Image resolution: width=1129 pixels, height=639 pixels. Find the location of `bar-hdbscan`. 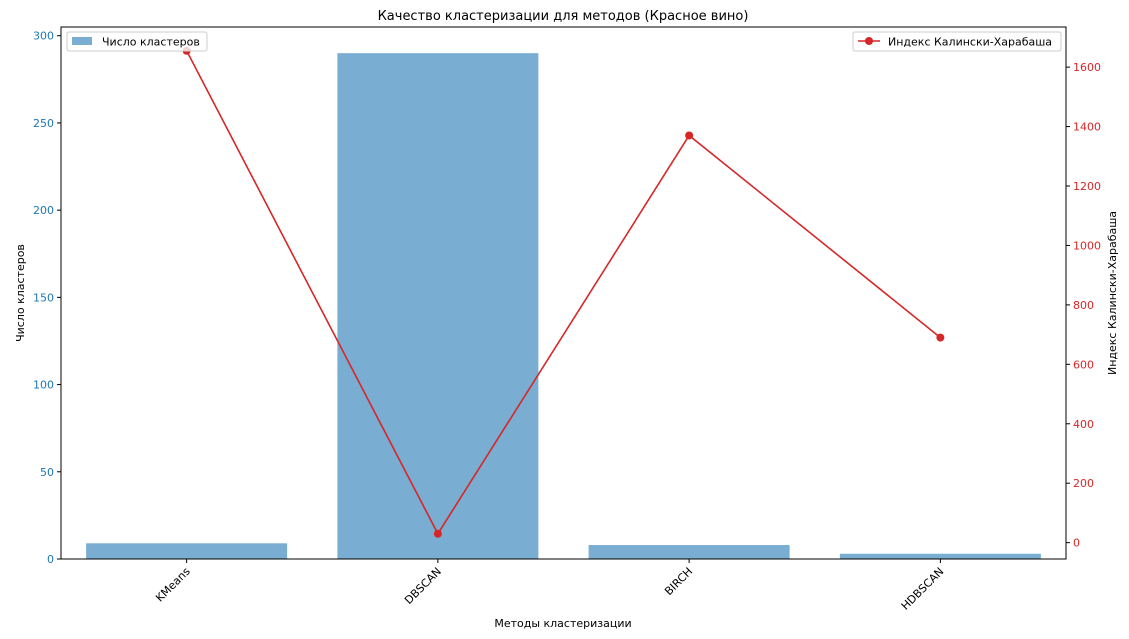

bar-hdbscan is located at coordinates (940, 556).